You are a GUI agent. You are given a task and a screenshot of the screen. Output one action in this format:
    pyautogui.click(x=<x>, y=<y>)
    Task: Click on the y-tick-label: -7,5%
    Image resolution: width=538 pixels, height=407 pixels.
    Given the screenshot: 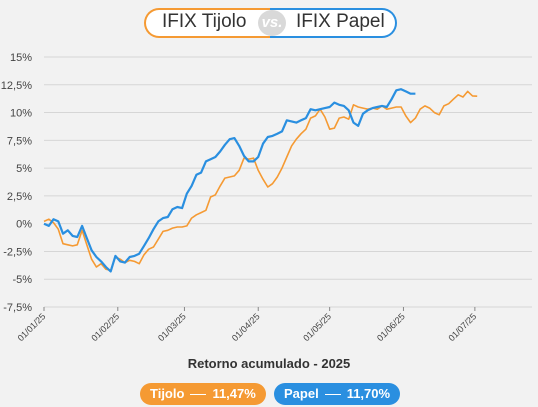 What is the action you would take?
    pyautogui.click(x=17, y=308)
    